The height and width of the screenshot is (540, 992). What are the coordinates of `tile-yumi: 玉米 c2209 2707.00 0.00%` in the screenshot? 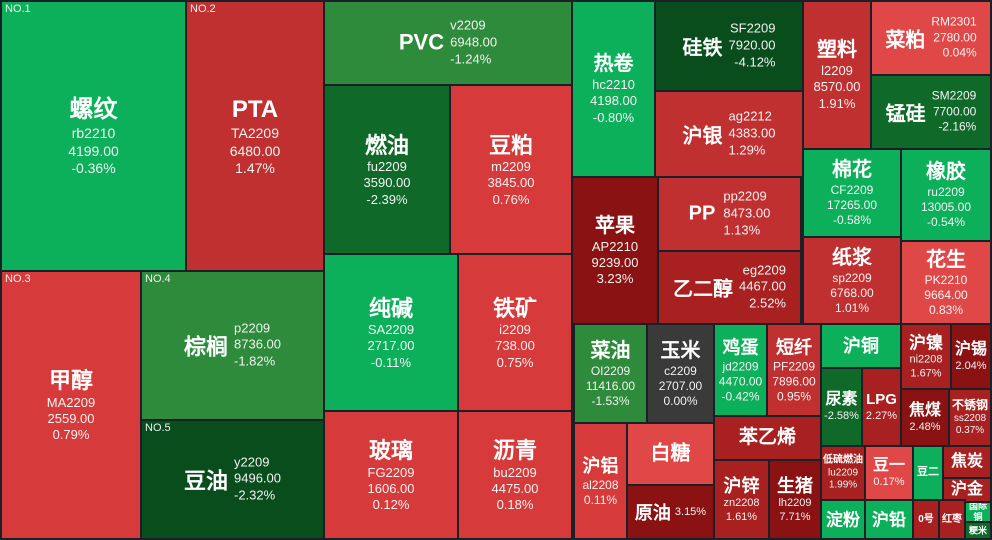 It's located at (680, 373).